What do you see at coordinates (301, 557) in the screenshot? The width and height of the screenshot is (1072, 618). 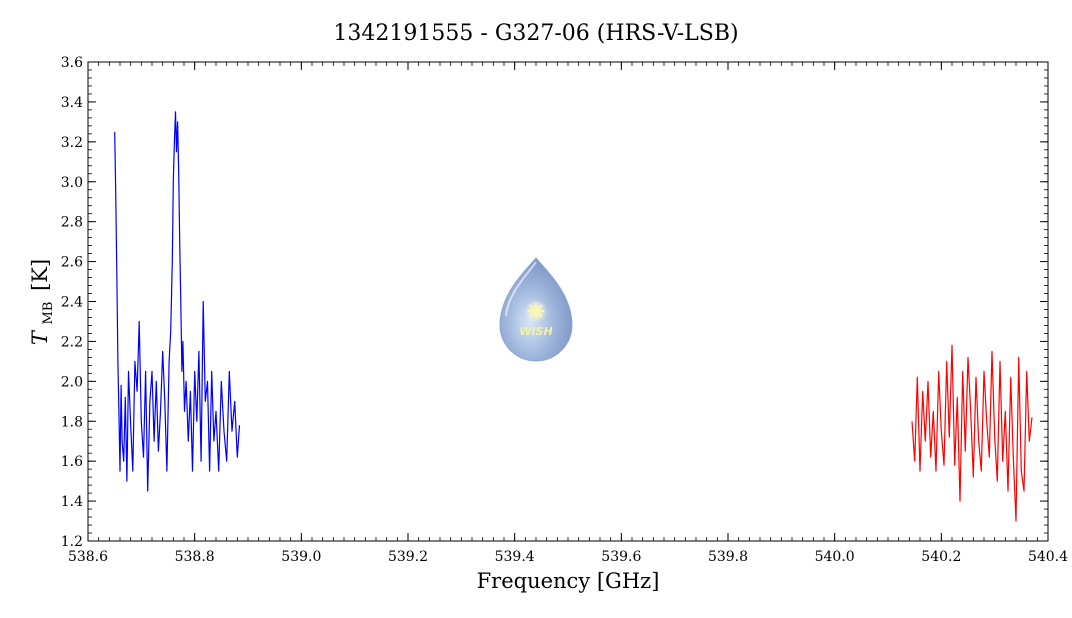 I see `x-tick-label: 539.0` at bounding box center [301, 557].